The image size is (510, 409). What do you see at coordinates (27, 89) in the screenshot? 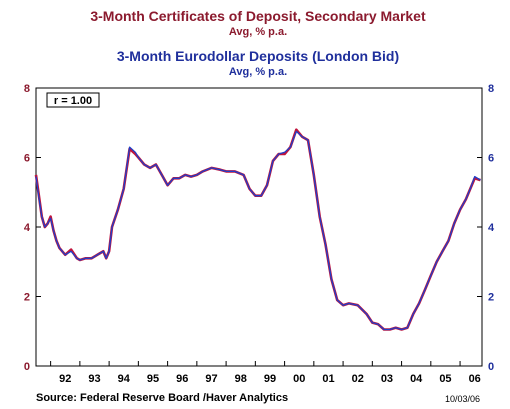
I see `y-left-tick-label: 8` at bounding box center [27, 89].